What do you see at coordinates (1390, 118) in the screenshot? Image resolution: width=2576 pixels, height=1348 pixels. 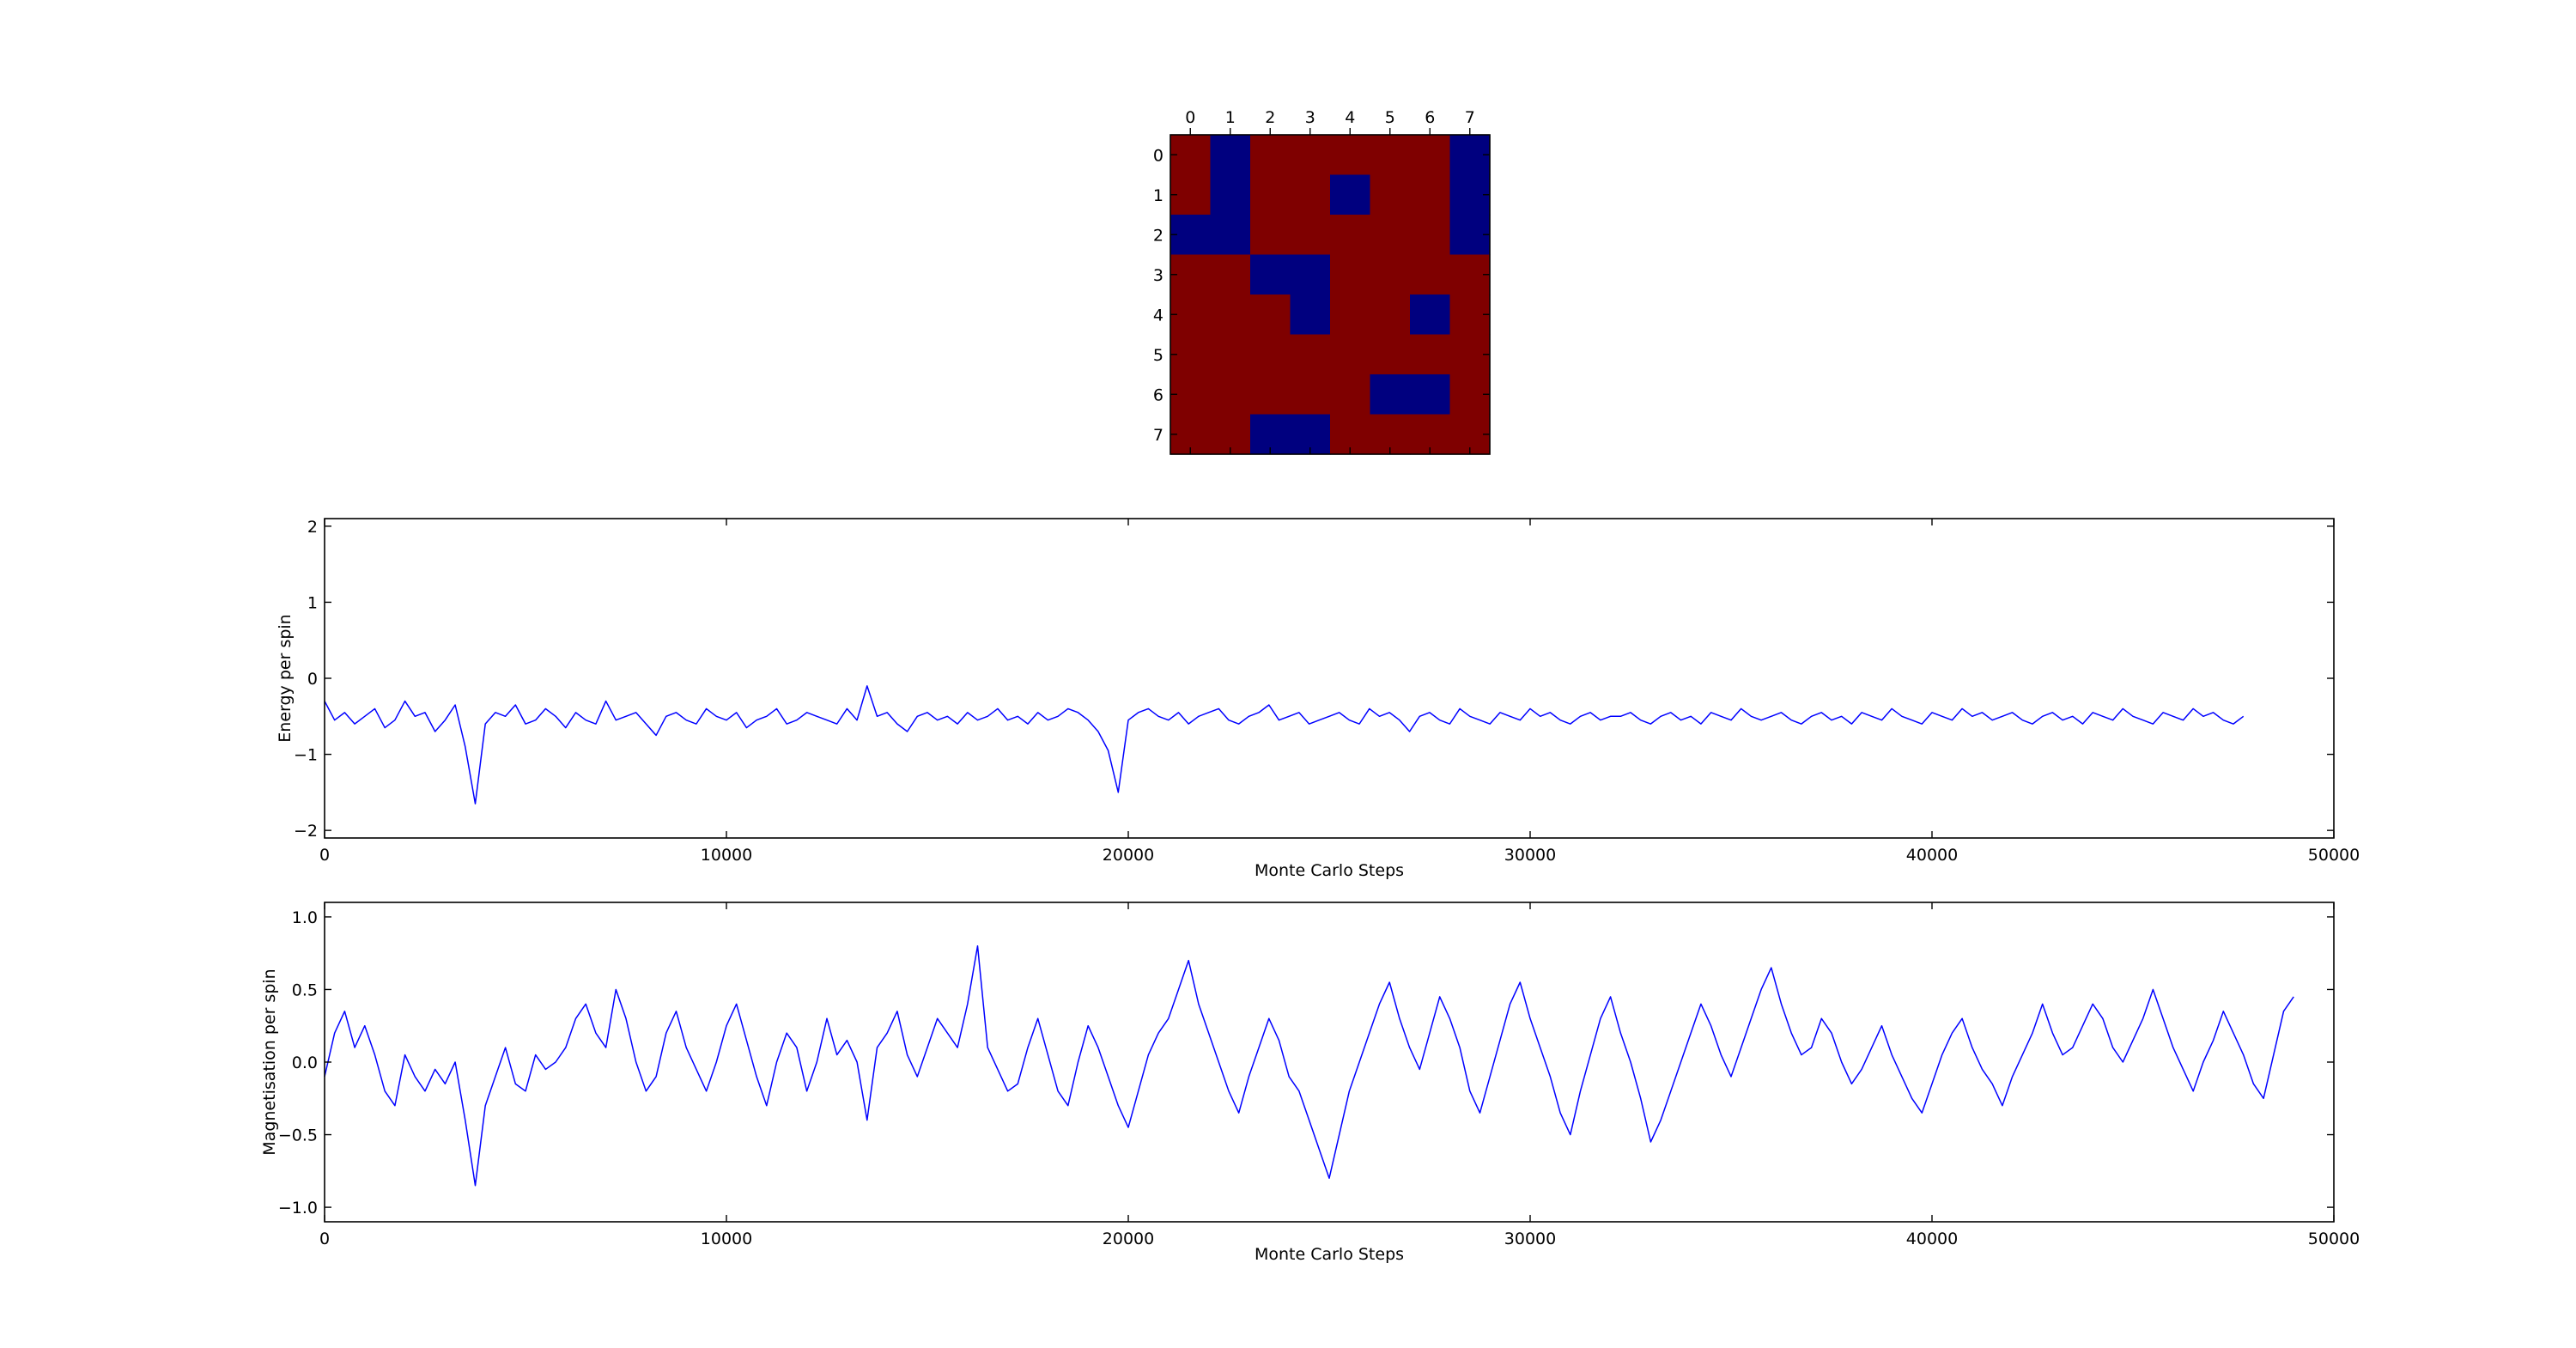 I see `heatmap-x-tick-label: 5` at bounding box center [1390, 118].